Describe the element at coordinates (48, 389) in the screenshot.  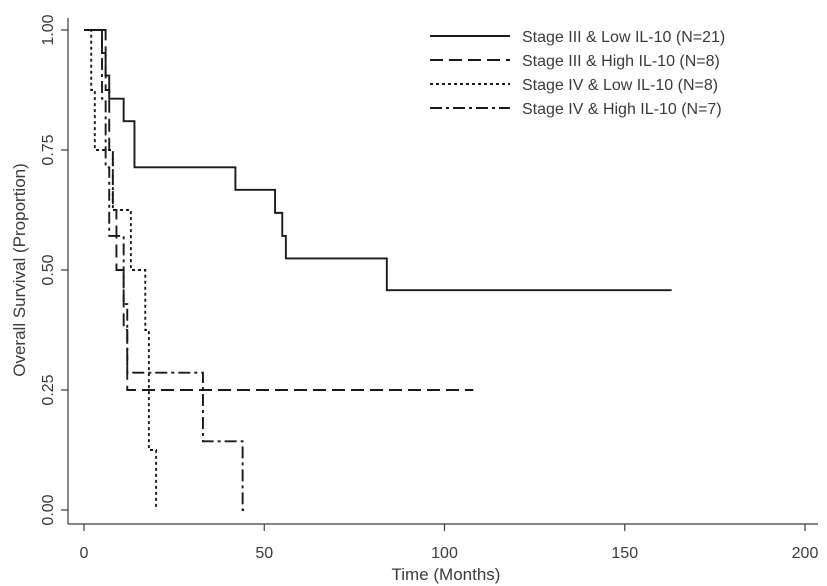
I see `y-tick-label: 0.25` at that location.